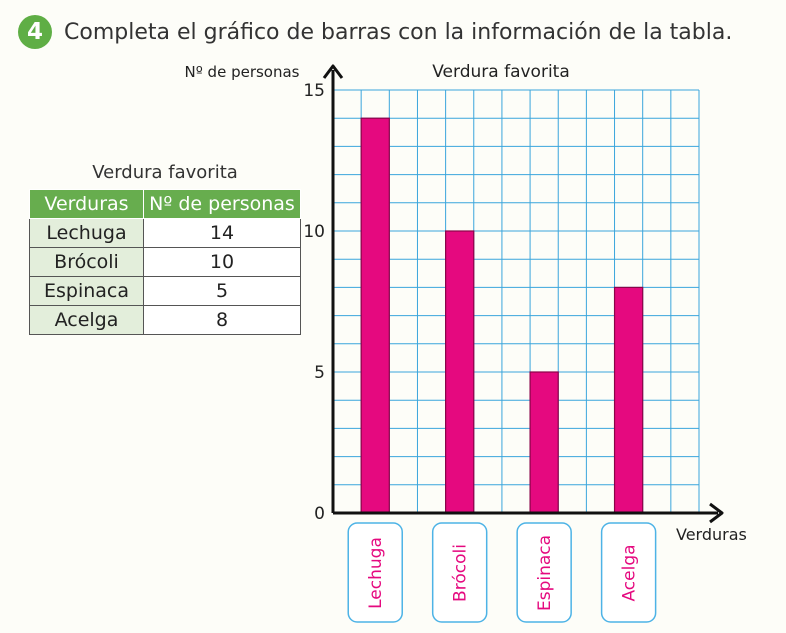  What do you see at coordinates (319, 373) in the screenshot?
I see `y-tick-label: 5` at bounding box center [319, 373].